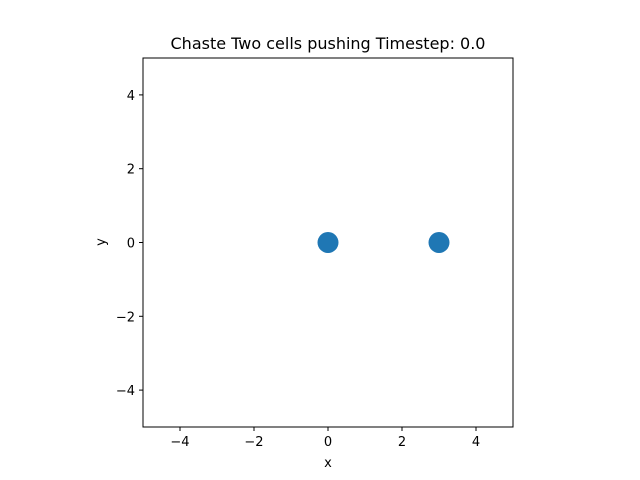 This screenshot has width=640, height=480. Describe the element at coordinates (402, 442) in the screenshot. I see `x-tick-label: 2` at that location.